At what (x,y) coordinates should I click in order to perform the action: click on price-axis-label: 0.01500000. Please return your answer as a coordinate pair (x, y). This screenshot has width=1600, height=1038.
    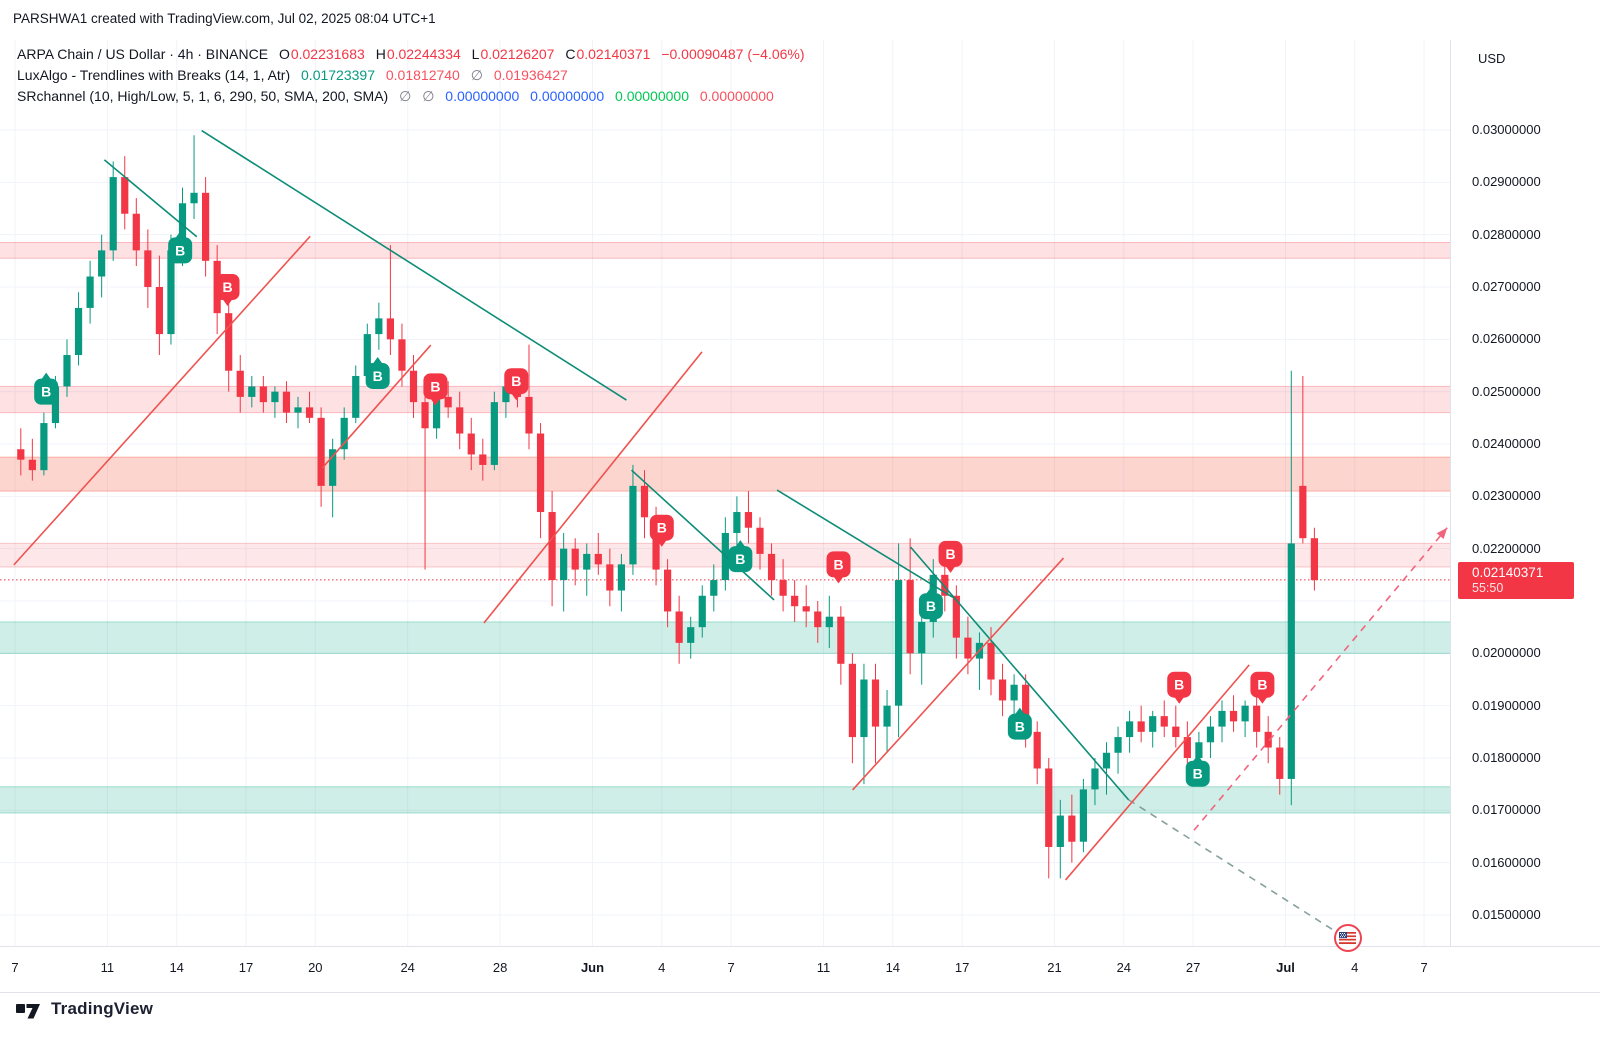
    Looking at the image, I should click on (1506, 914).